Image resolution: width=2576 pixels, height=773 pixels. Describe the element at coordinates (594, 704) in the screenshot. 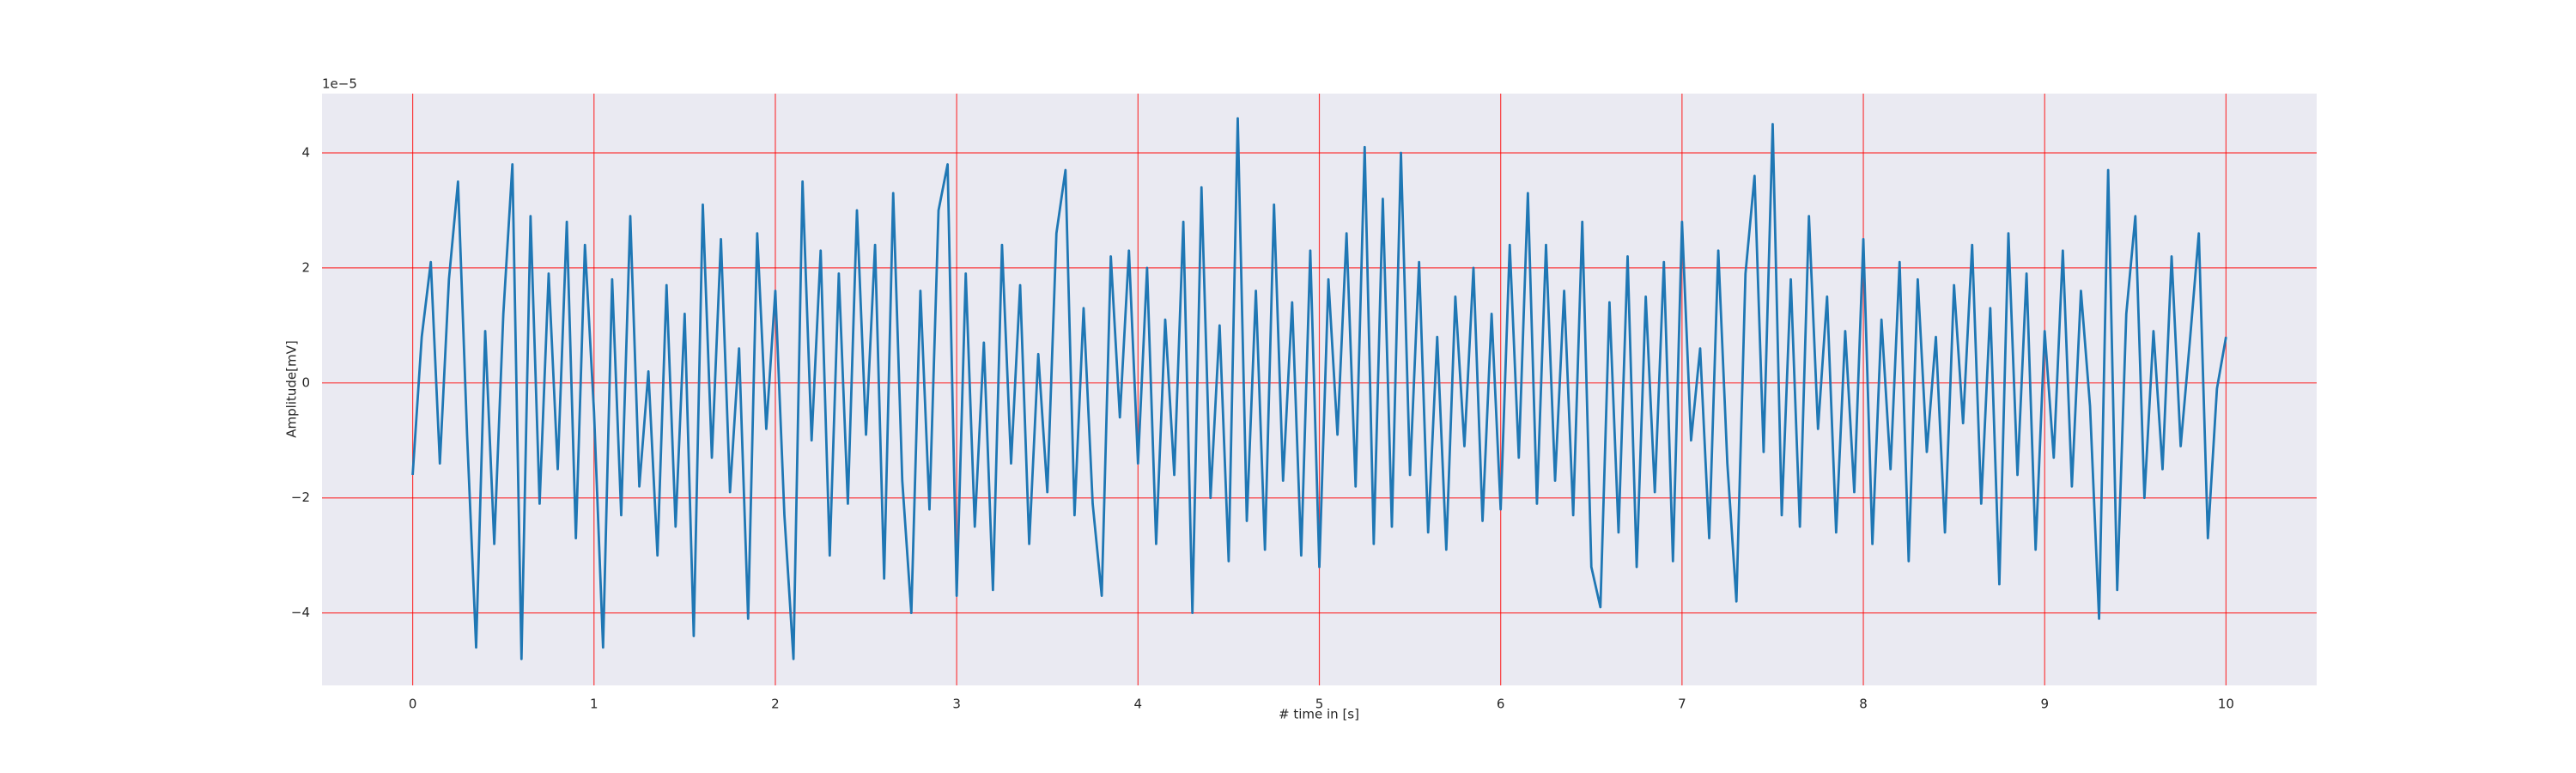

I see `x-tick-label: 1` at that location.